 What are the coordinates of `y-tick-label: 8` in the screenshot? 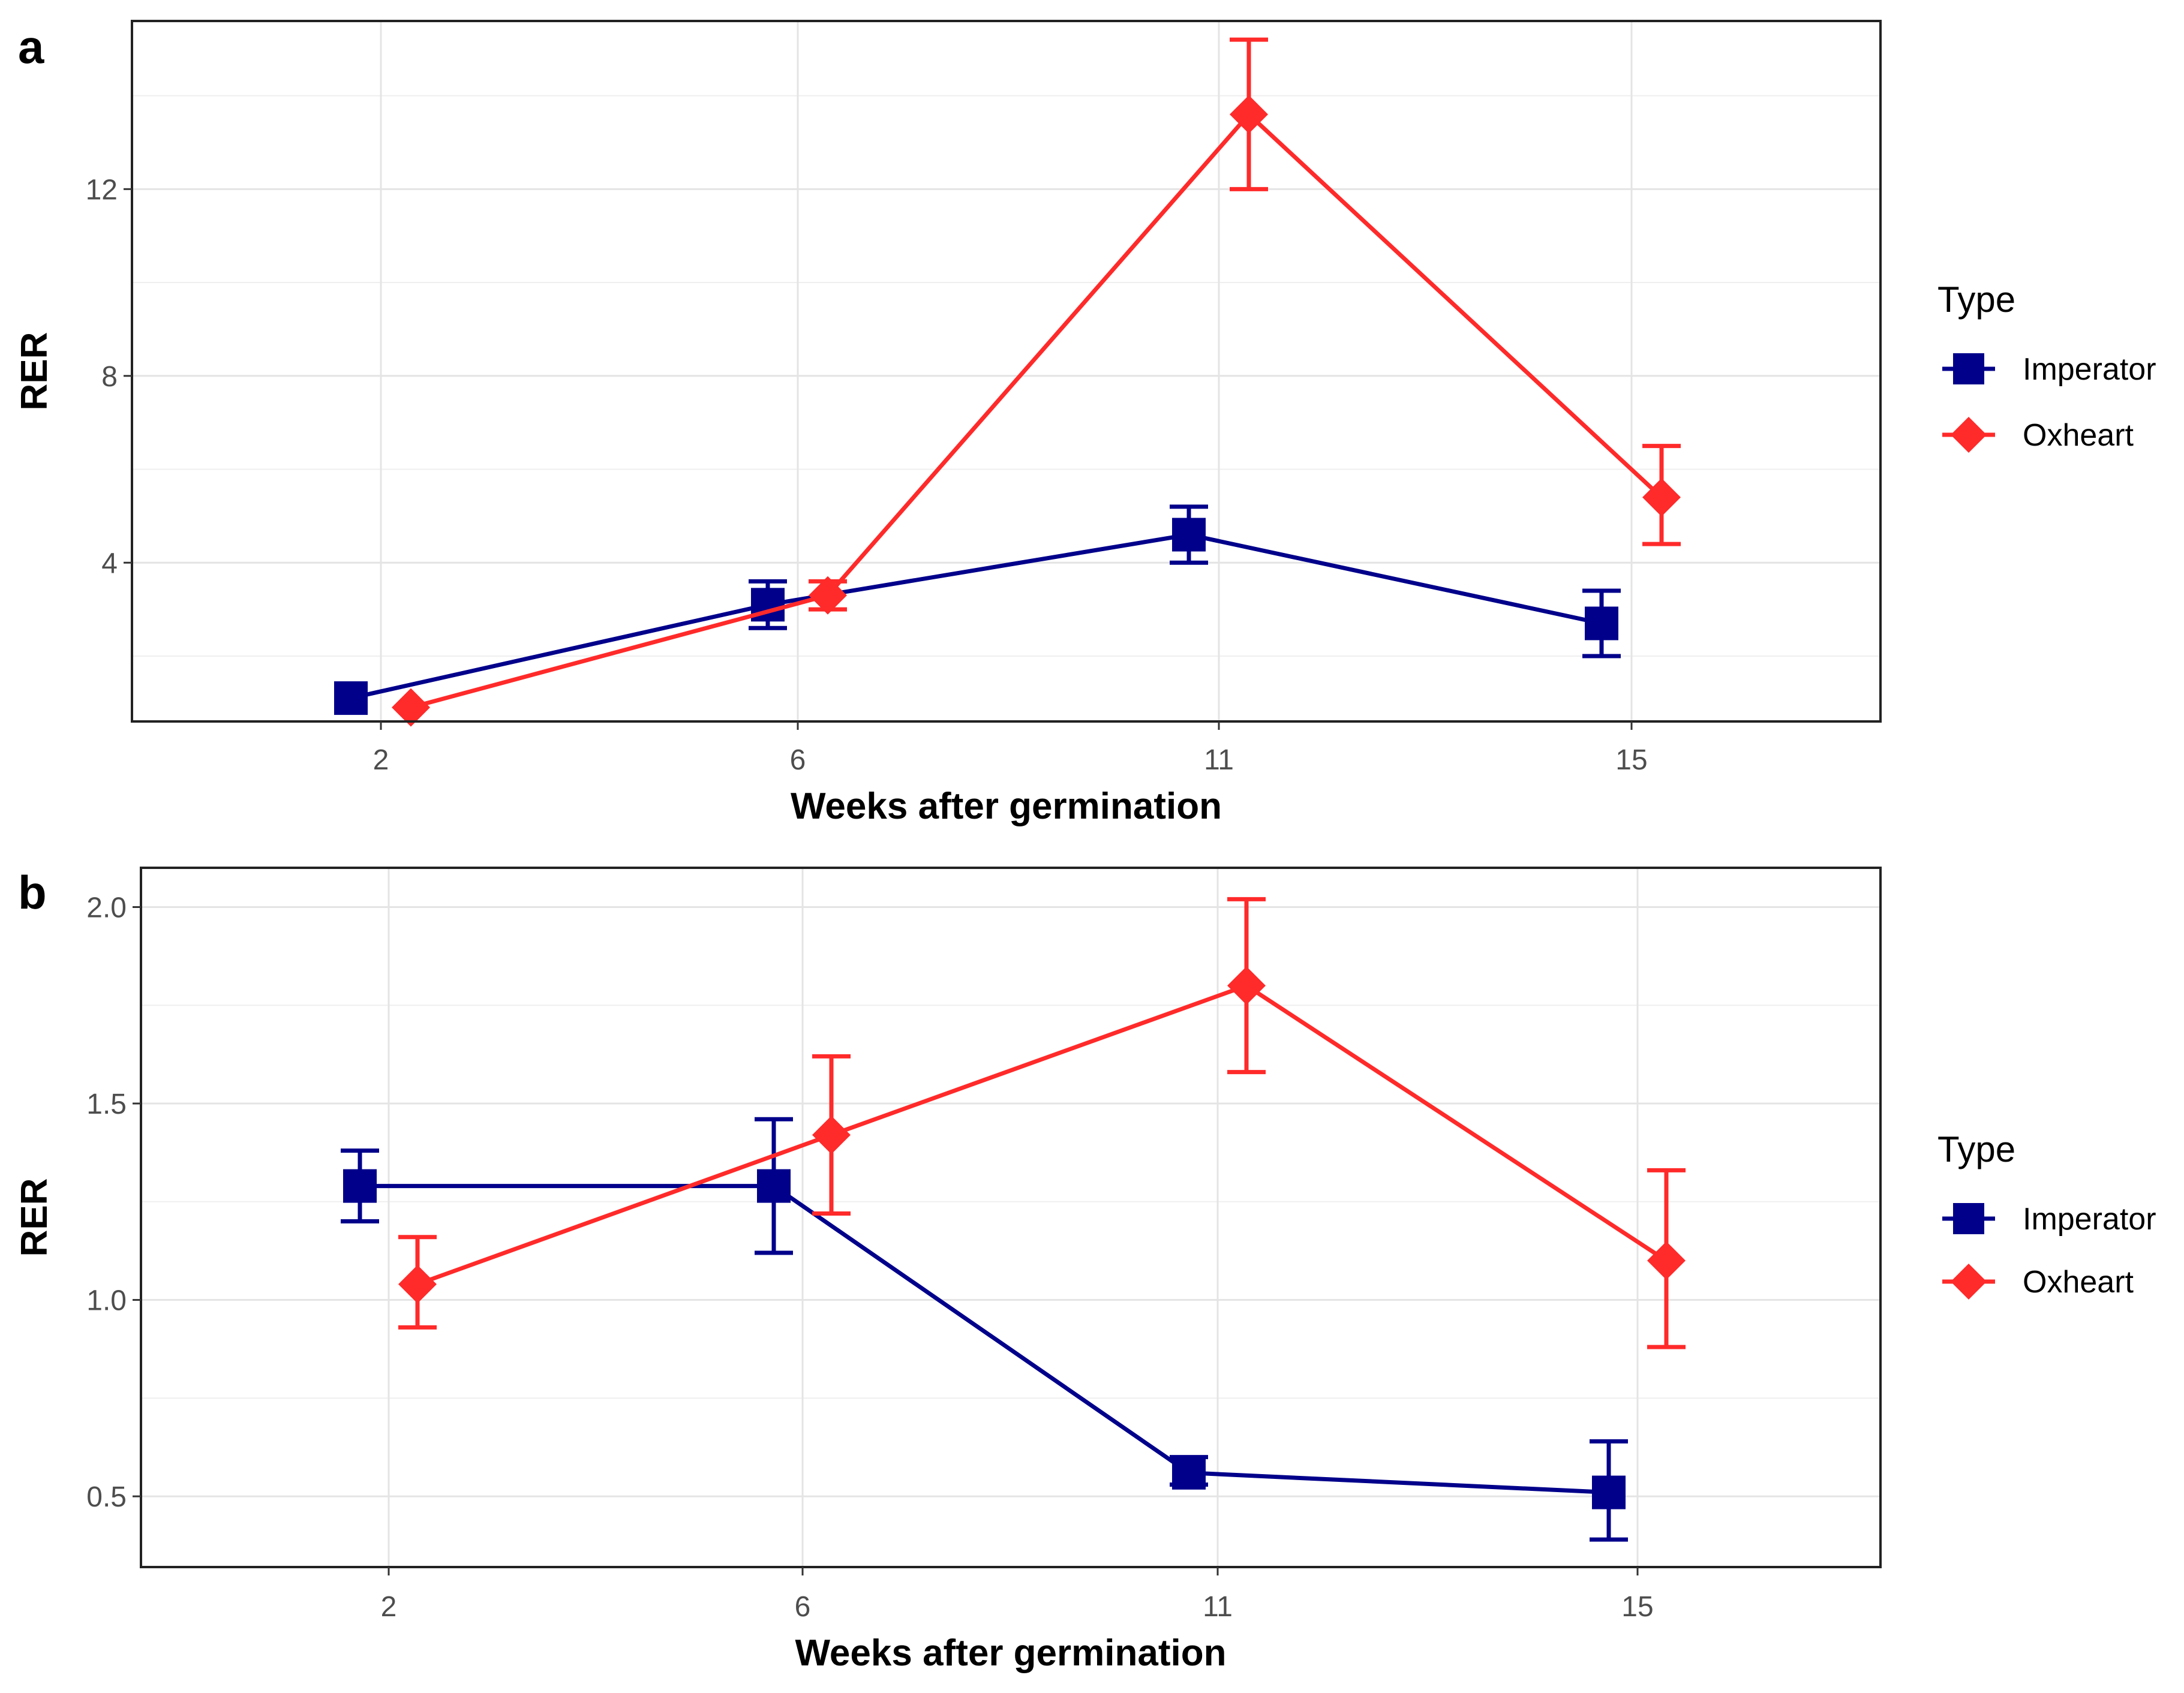 It's located at (109, 377).